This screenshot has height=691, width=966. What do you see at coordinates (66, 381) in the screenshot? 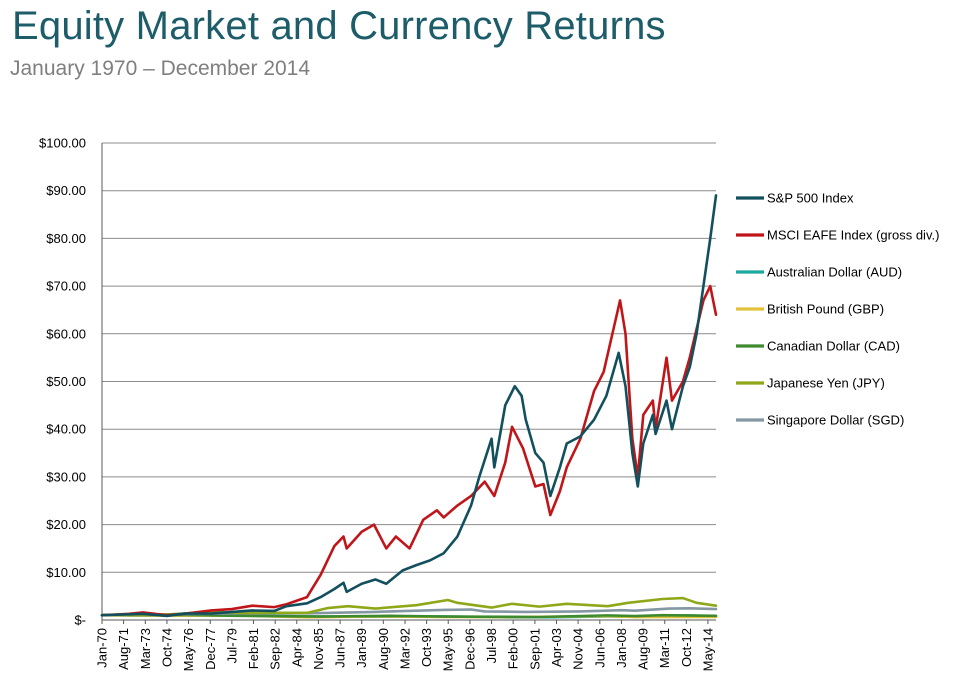
I see `y-tick-label: $50.00` at bounding box center [66, 381].